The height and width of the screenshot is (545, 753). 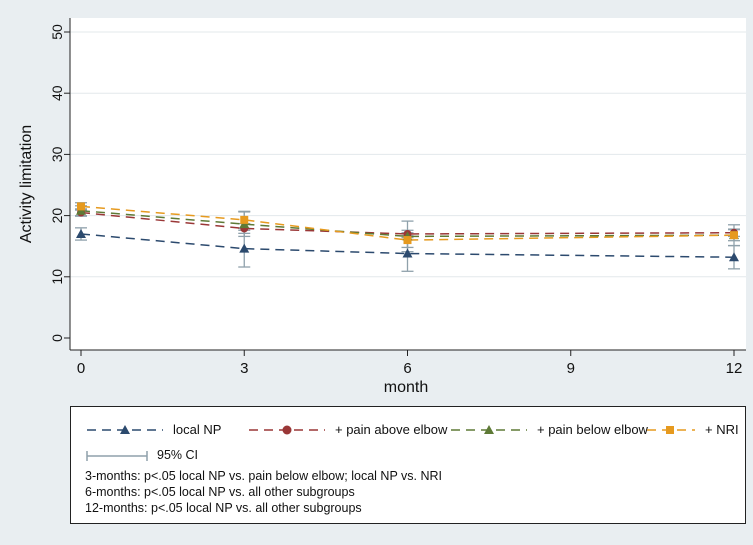 What do you see at coordinates (117, 456) in the screenshot?
I see `ci-swatch` at bounding box center [117, 456].